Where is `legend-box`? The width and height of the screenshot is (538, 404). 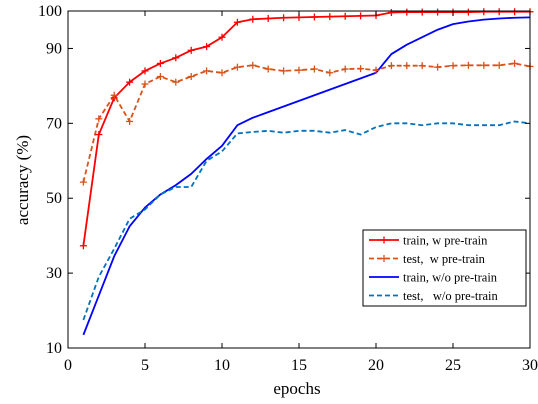 legend-box is located at coordinates (444, 268).